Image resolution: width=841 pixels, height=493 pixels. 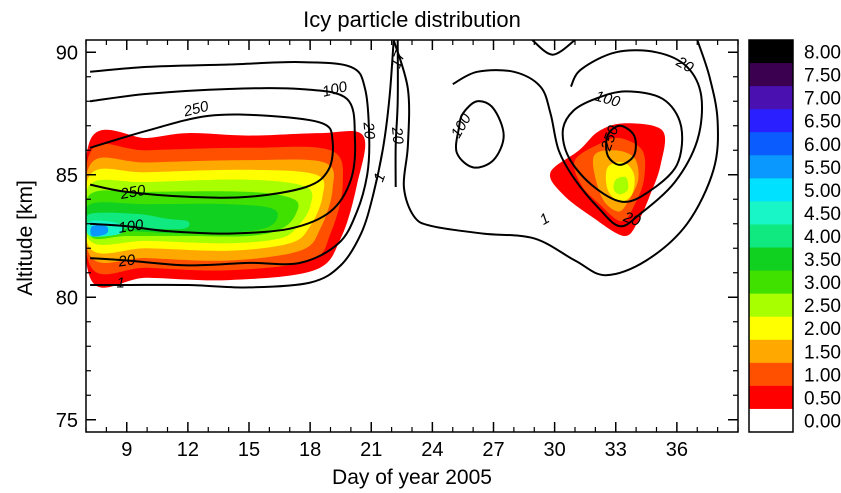 What do you see at coordinates (771, 282) in the screenshot?
I see `colorbar-swatch-3.00` at bounding box center [771, 282].